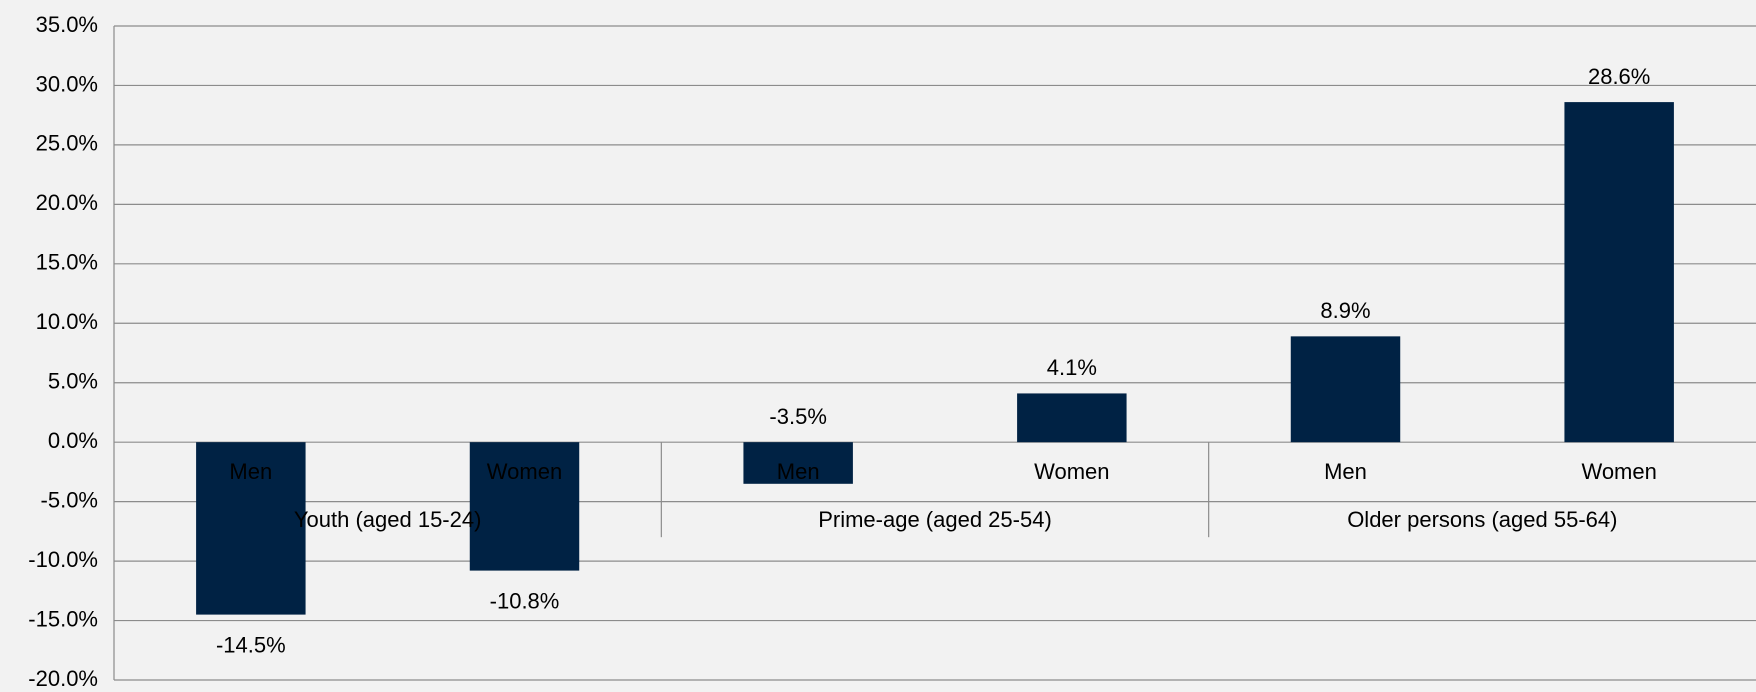 The height and width of the screenshot is (692, 1756). What do you see at coordinates (1072, 367) in the screenshot?
I see `data-label: 4.1%` at bounding box center [1072, 367].